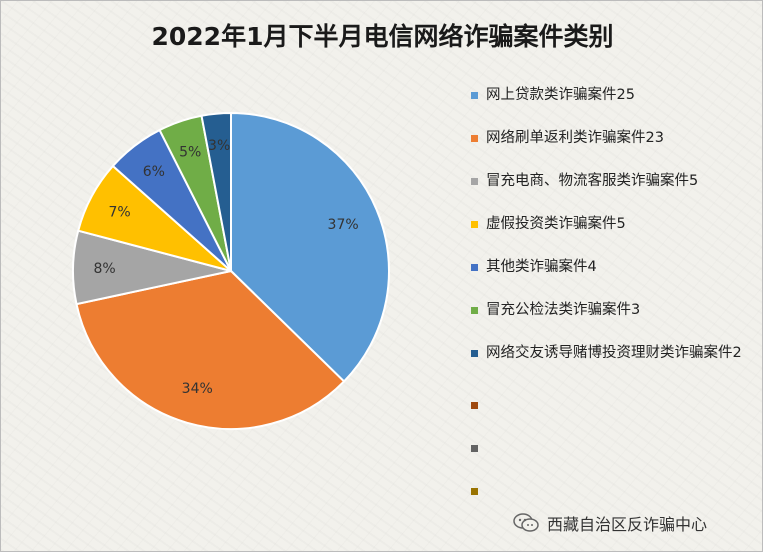 The height and width of the screenshot is (552, 763). Describe the element at coordinates (154, 172) in the screenshot. I see `pie-data-label-4: 6%` at that location.